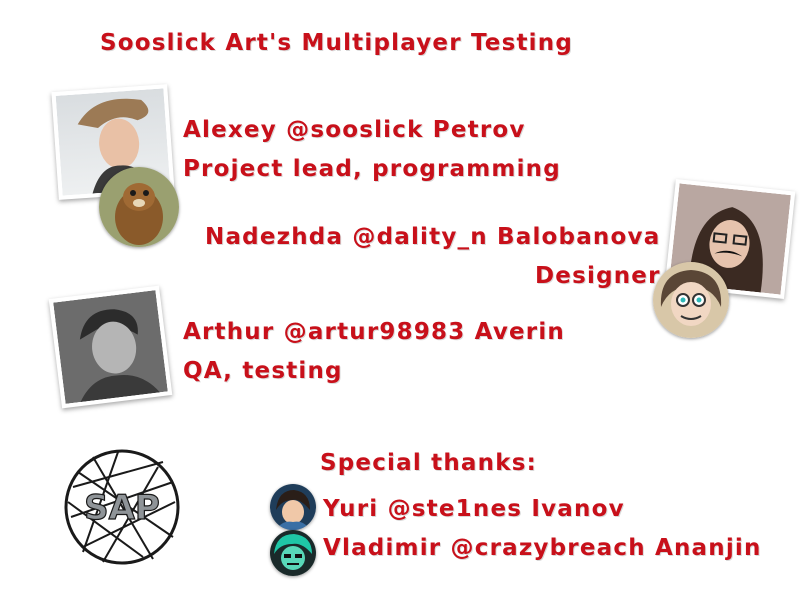 This screenshot has width=800, height=600. What do you see at coordinates (263, 371) in the screenshot?
I see `member-role-arthur: QA, testing` at bounding box center [263, 371].